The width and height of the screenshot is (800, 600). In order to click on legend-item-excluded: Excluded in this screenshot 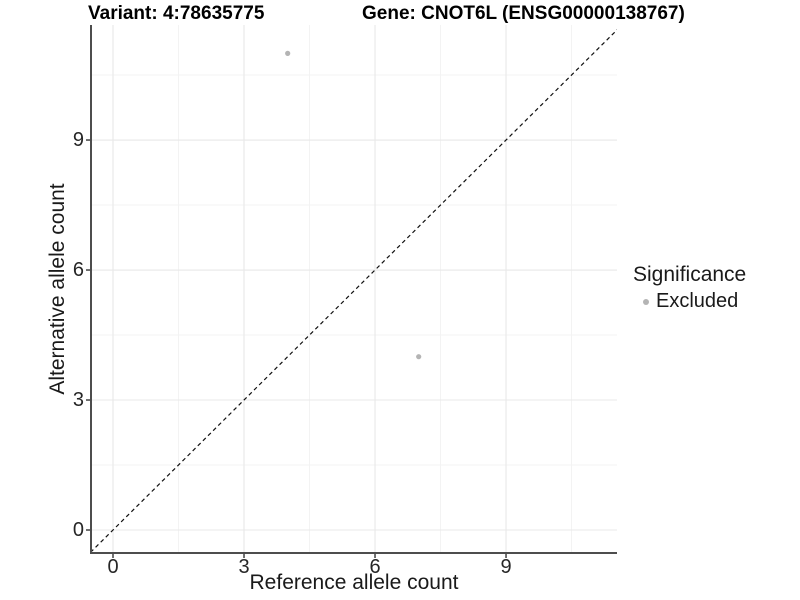, I will do `click(689, 301)`.